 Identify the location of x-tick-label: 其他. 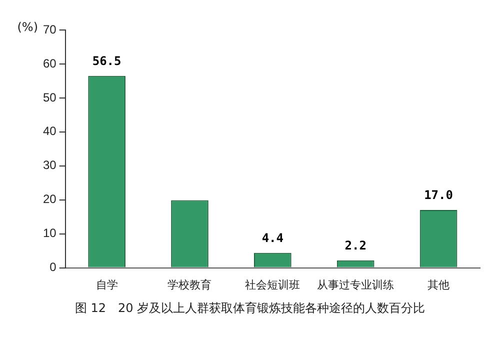
(439, 285).